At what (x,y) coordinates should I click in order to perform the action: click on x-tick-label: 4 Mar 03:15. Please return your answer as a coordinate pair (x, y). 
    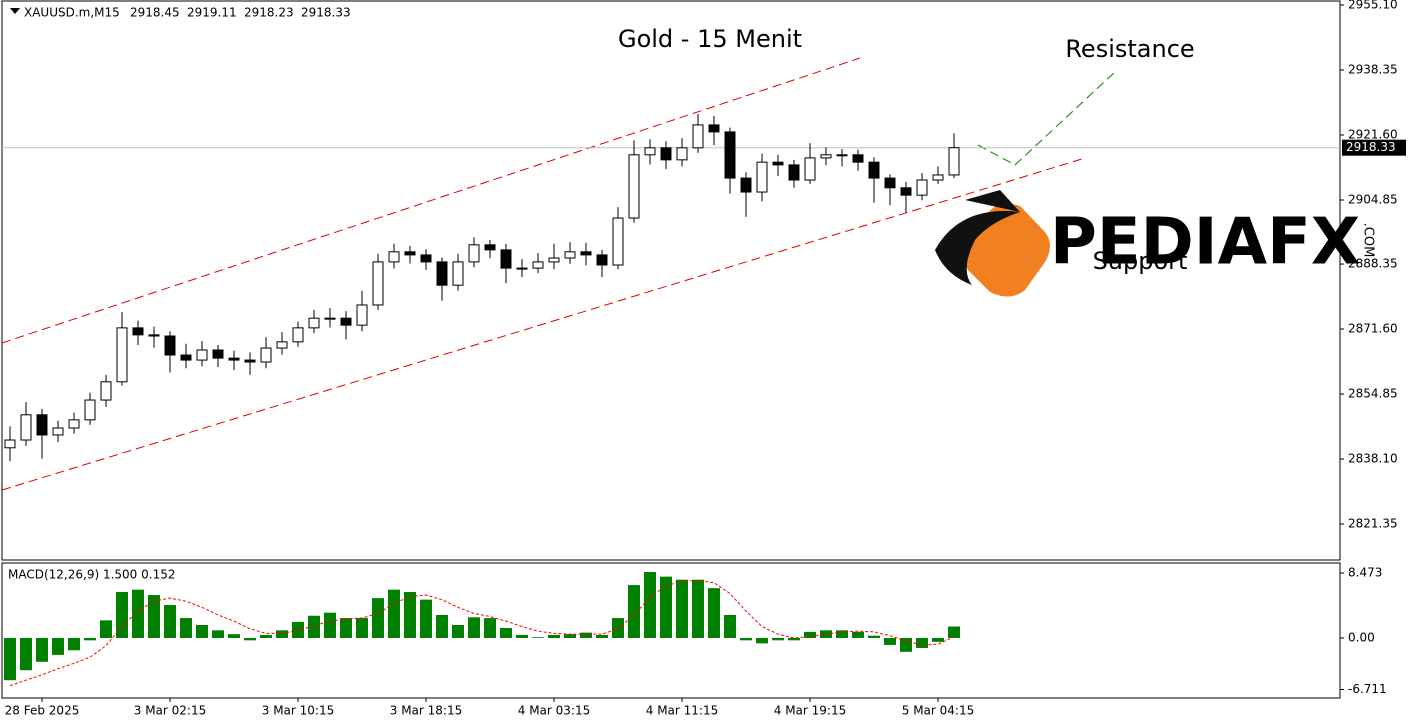
    Looking at the image, I should click on (554, 711).